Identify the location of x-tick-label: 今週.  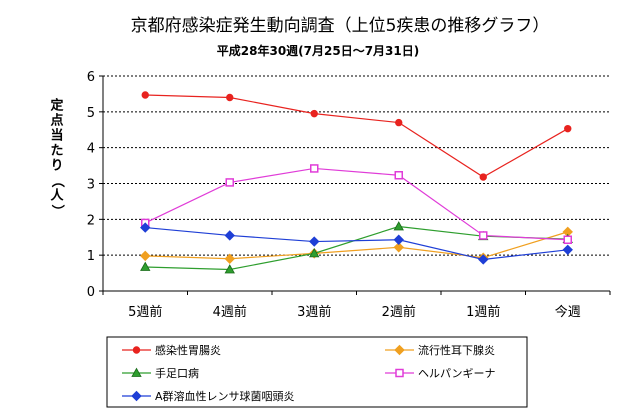
(568, 312).